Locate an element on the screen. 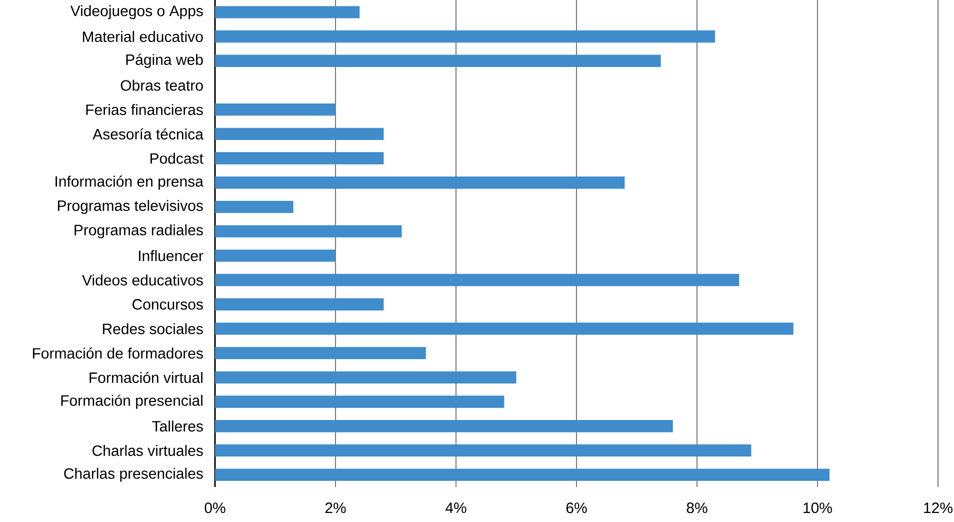 The width and height of the screenshot is (954, 522). y-tick-label: Material educativo is located at coordinates (142, 36).